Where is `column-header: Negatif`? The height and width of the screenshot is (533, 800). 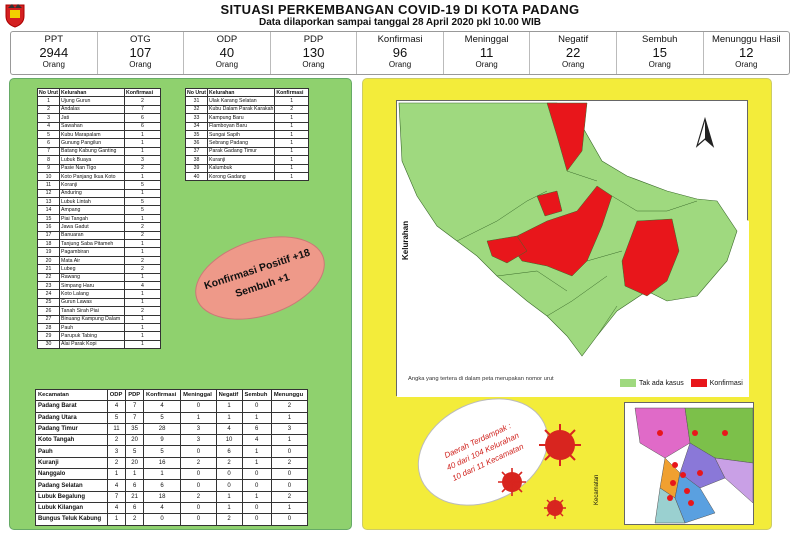 column-header: Negatif is located at coordinates (229, 395).